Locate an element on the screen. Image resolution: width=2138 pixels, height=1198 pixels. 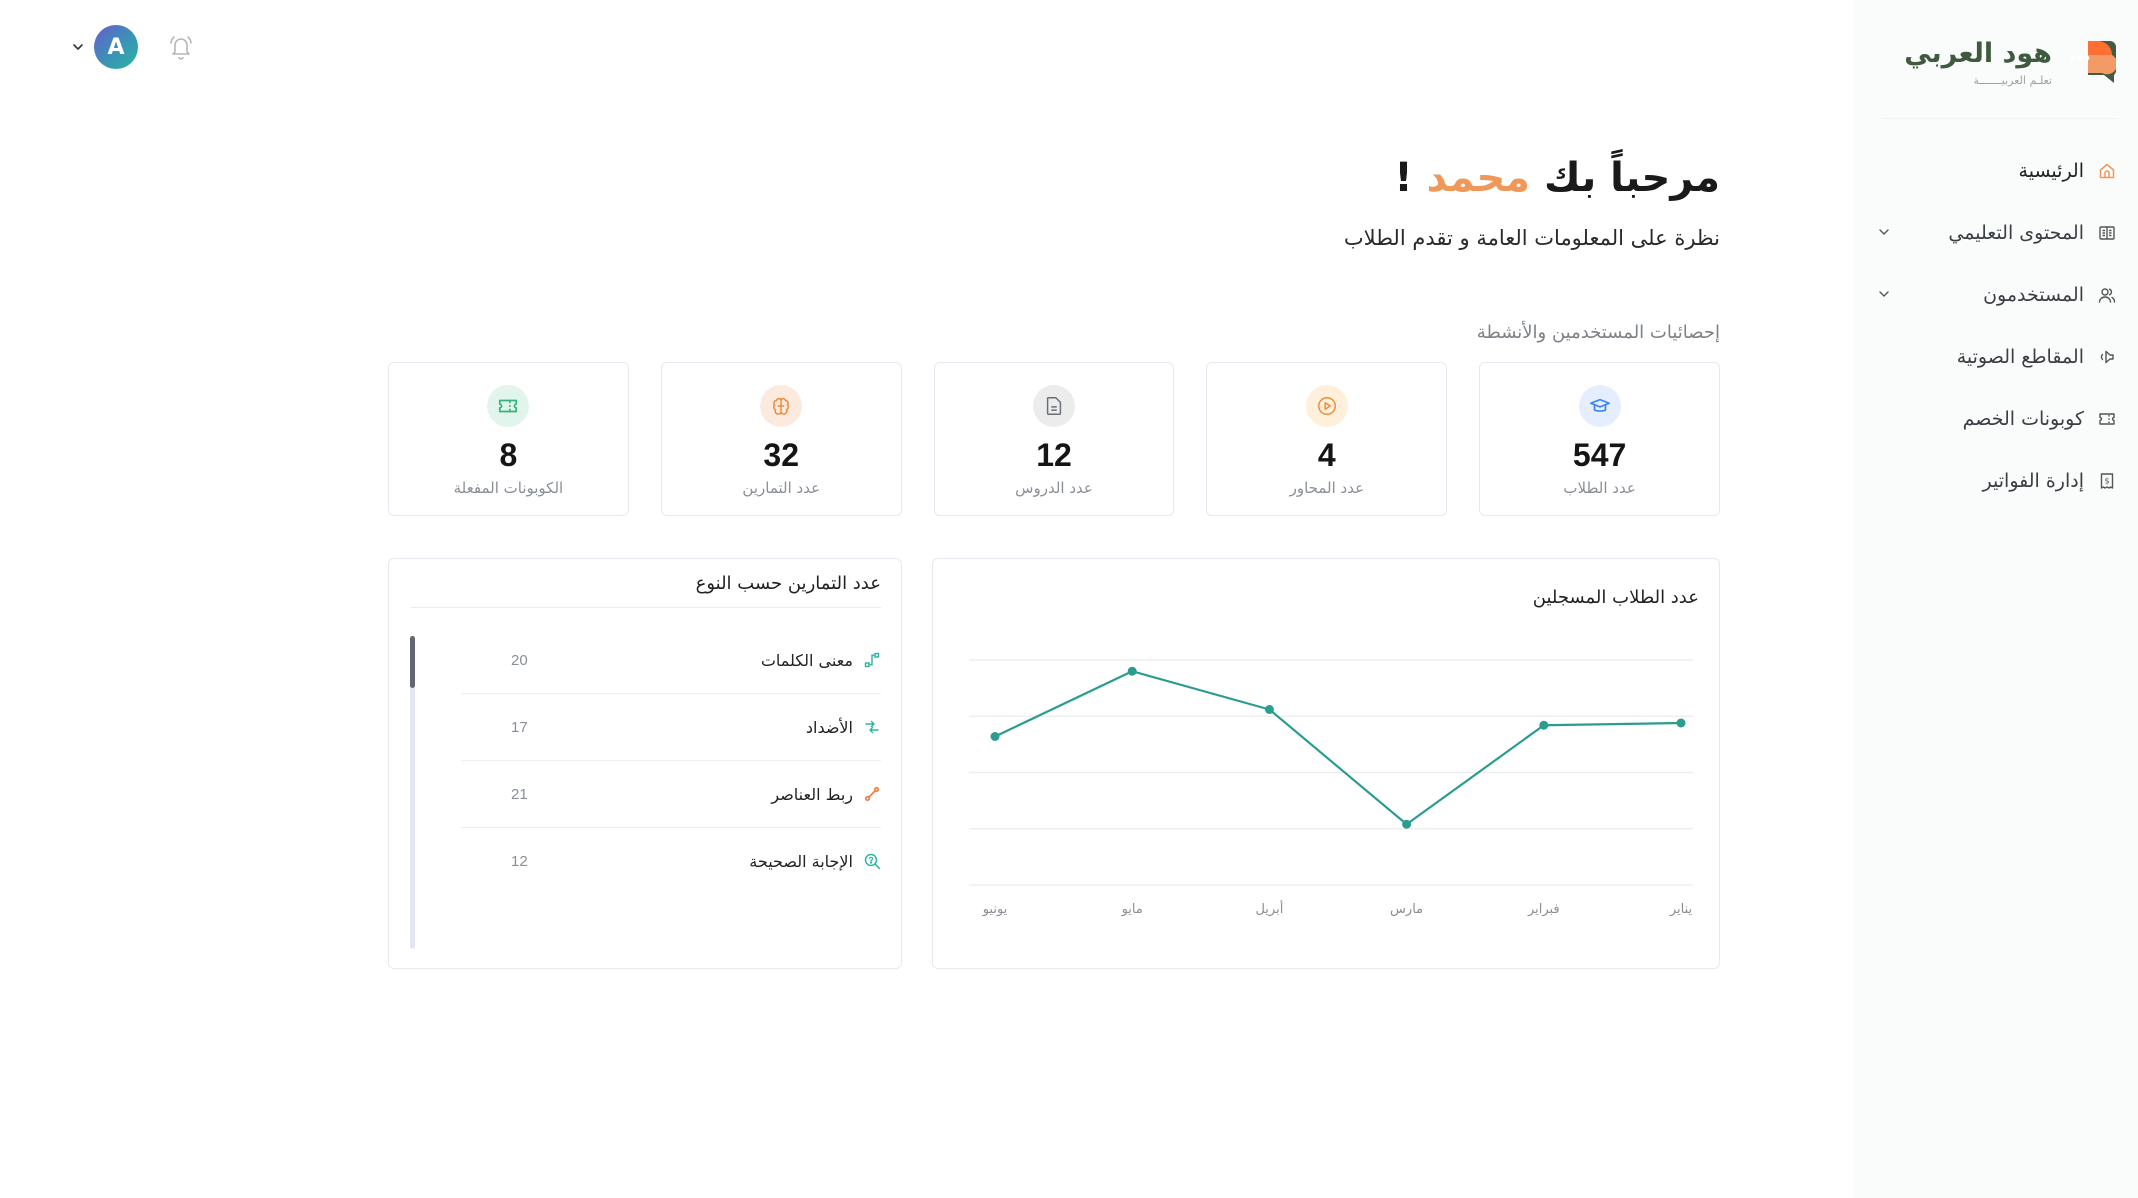
exercise-type-count: 21 is located at coordinates (519, 794).